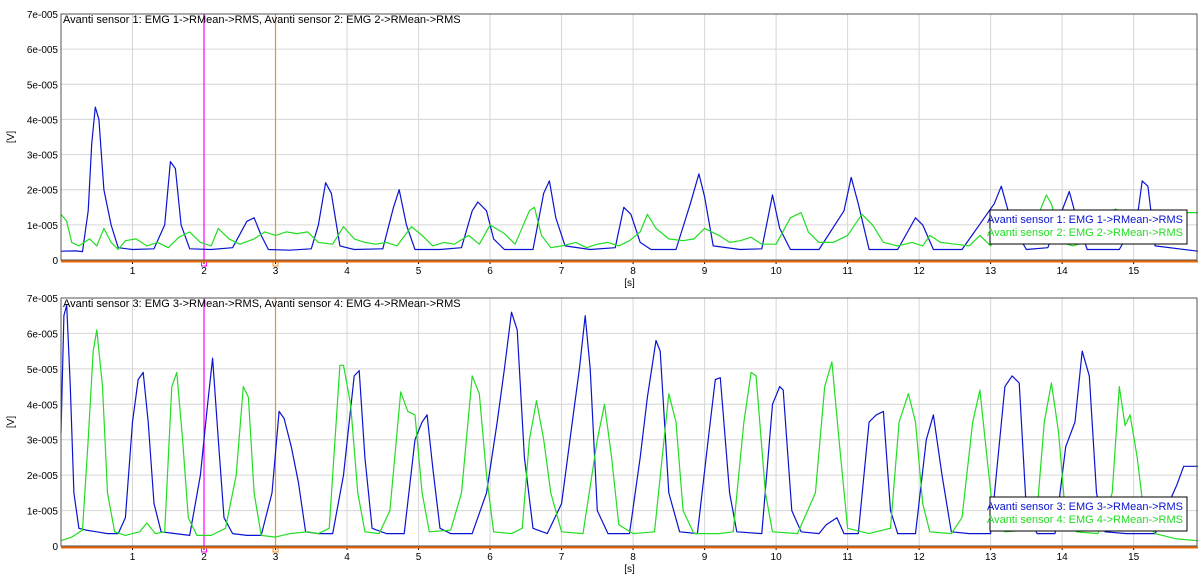 This screenshot has height=576, width=1198. What do you see at coordinates (43, 512) in the screenshot?
I see `panel2-y-tick-label: 1e-005` at bounding box center [43, 512].